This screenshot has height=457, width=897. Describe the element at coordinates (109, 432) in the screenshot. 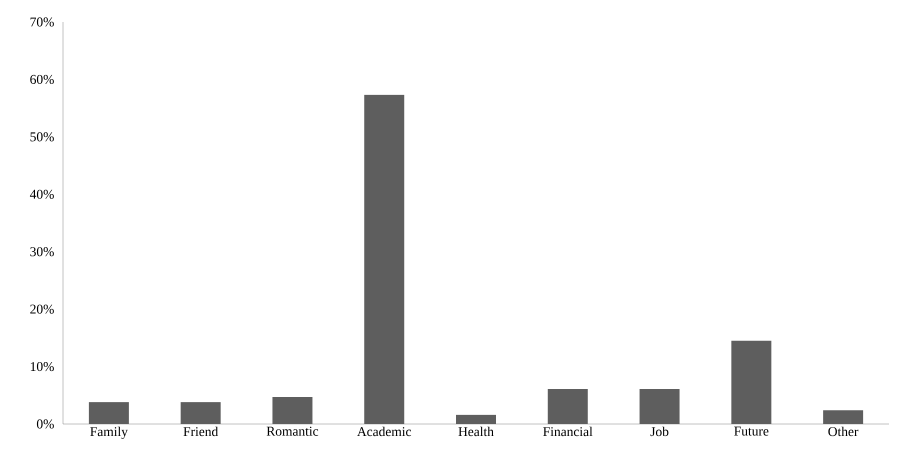

I see `x-tick-label: Family` at that location.